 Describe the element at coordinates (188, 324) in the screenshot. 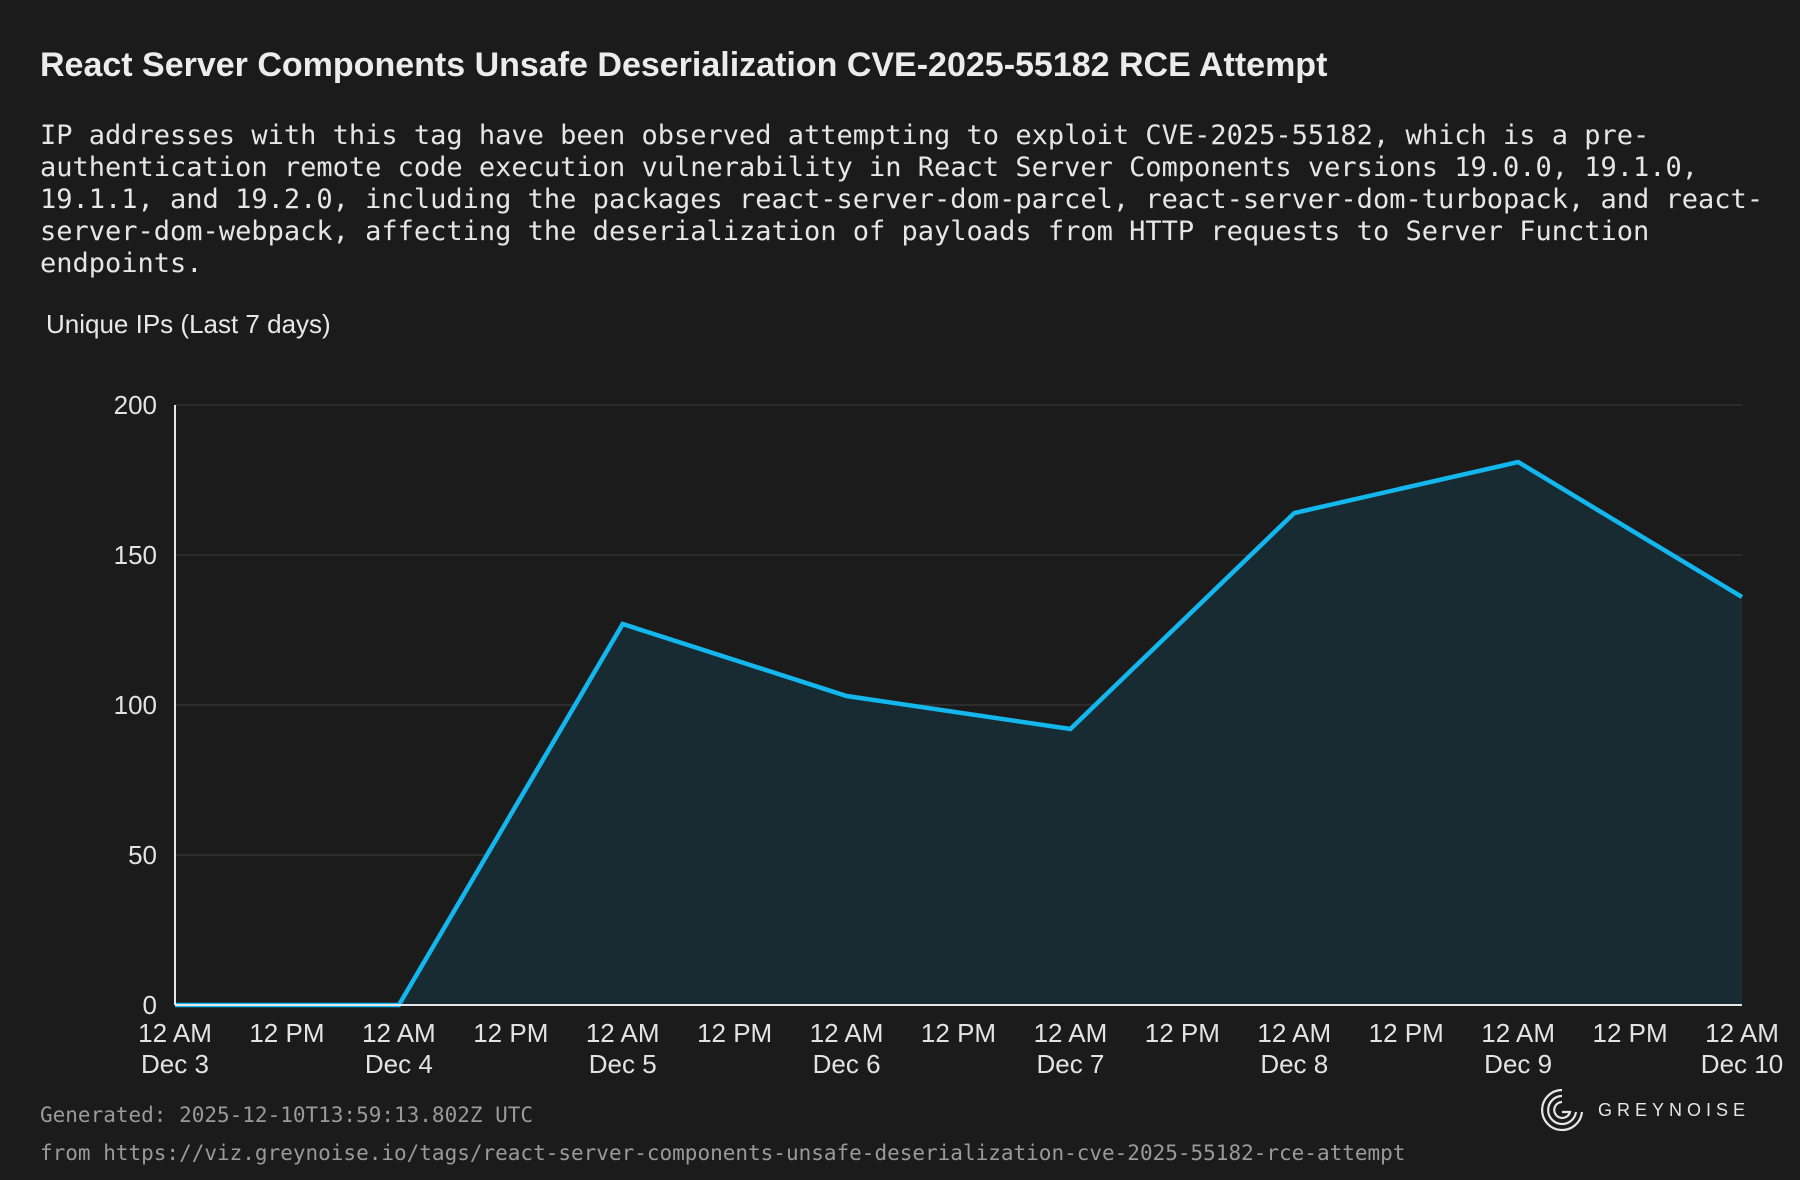

I see `chart-title: Unique IPs (Last 7 days)` at that location.